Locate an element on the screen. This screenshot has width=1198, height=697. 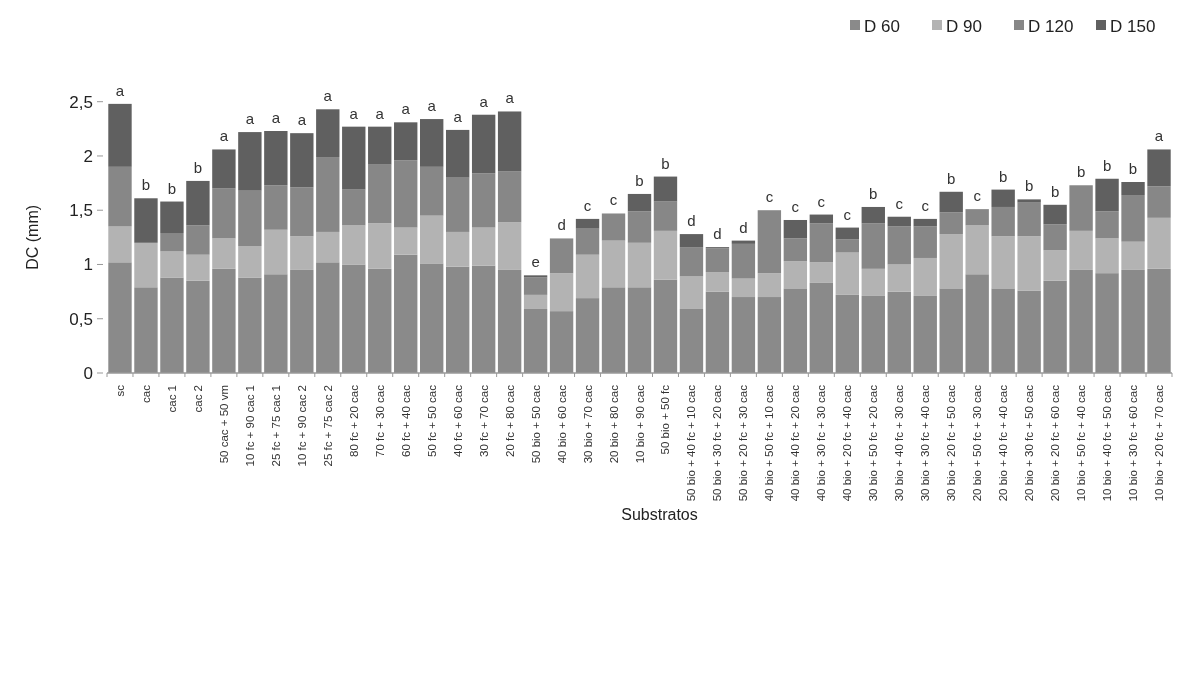
x-tick-label: cac is located at coordinates (145, 393).